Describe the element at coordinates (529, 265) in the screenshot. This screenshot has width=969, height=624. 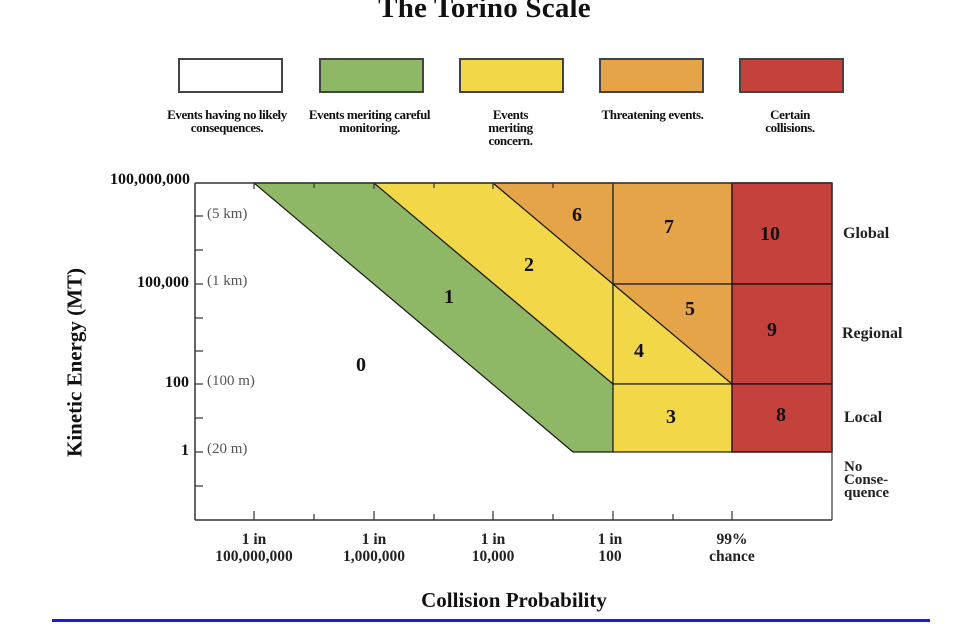
I see `level-2-label: 2` at that location.